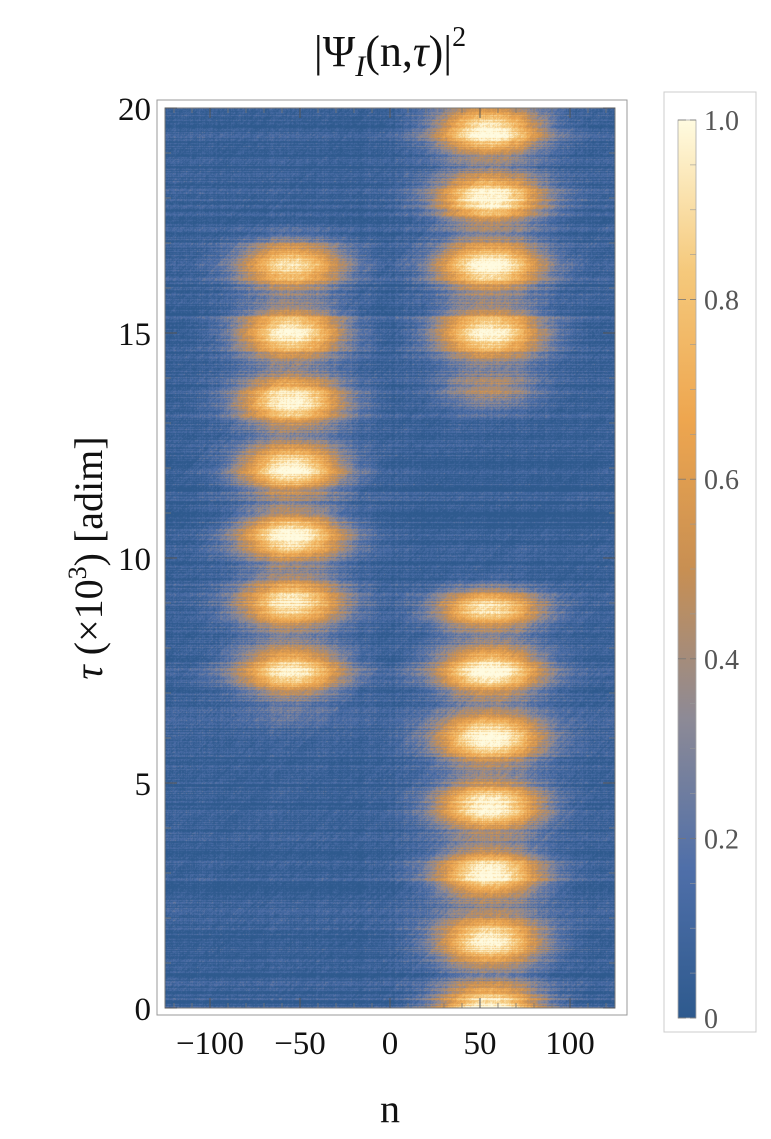  Describe the element at coordinates (708, 570) in the screenshot. I see `colorbar-ticks: 0 0.2 0.4 0.6 0.8 1.0` at that location.